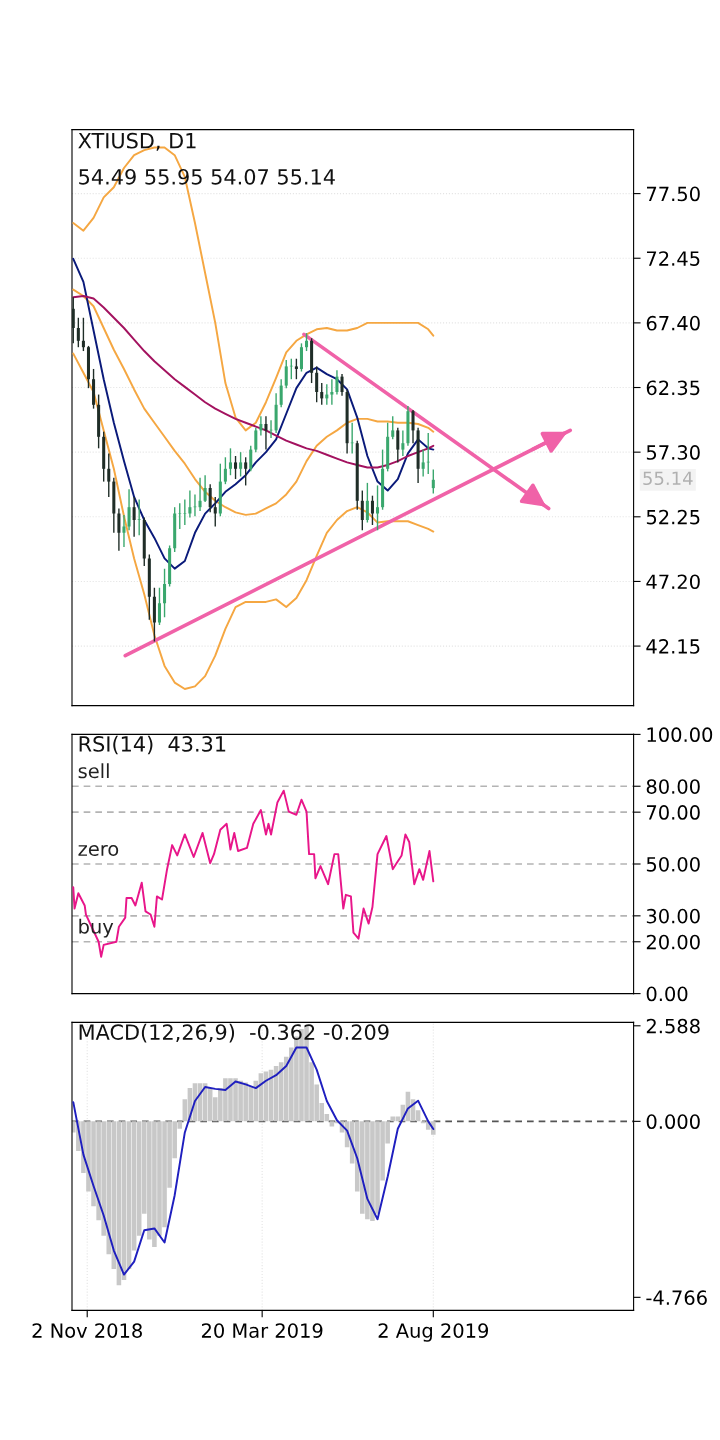  Describe the element at coordinates (673, 582) in the screenshot. I see `y-tick-label: 47.20` at that location.